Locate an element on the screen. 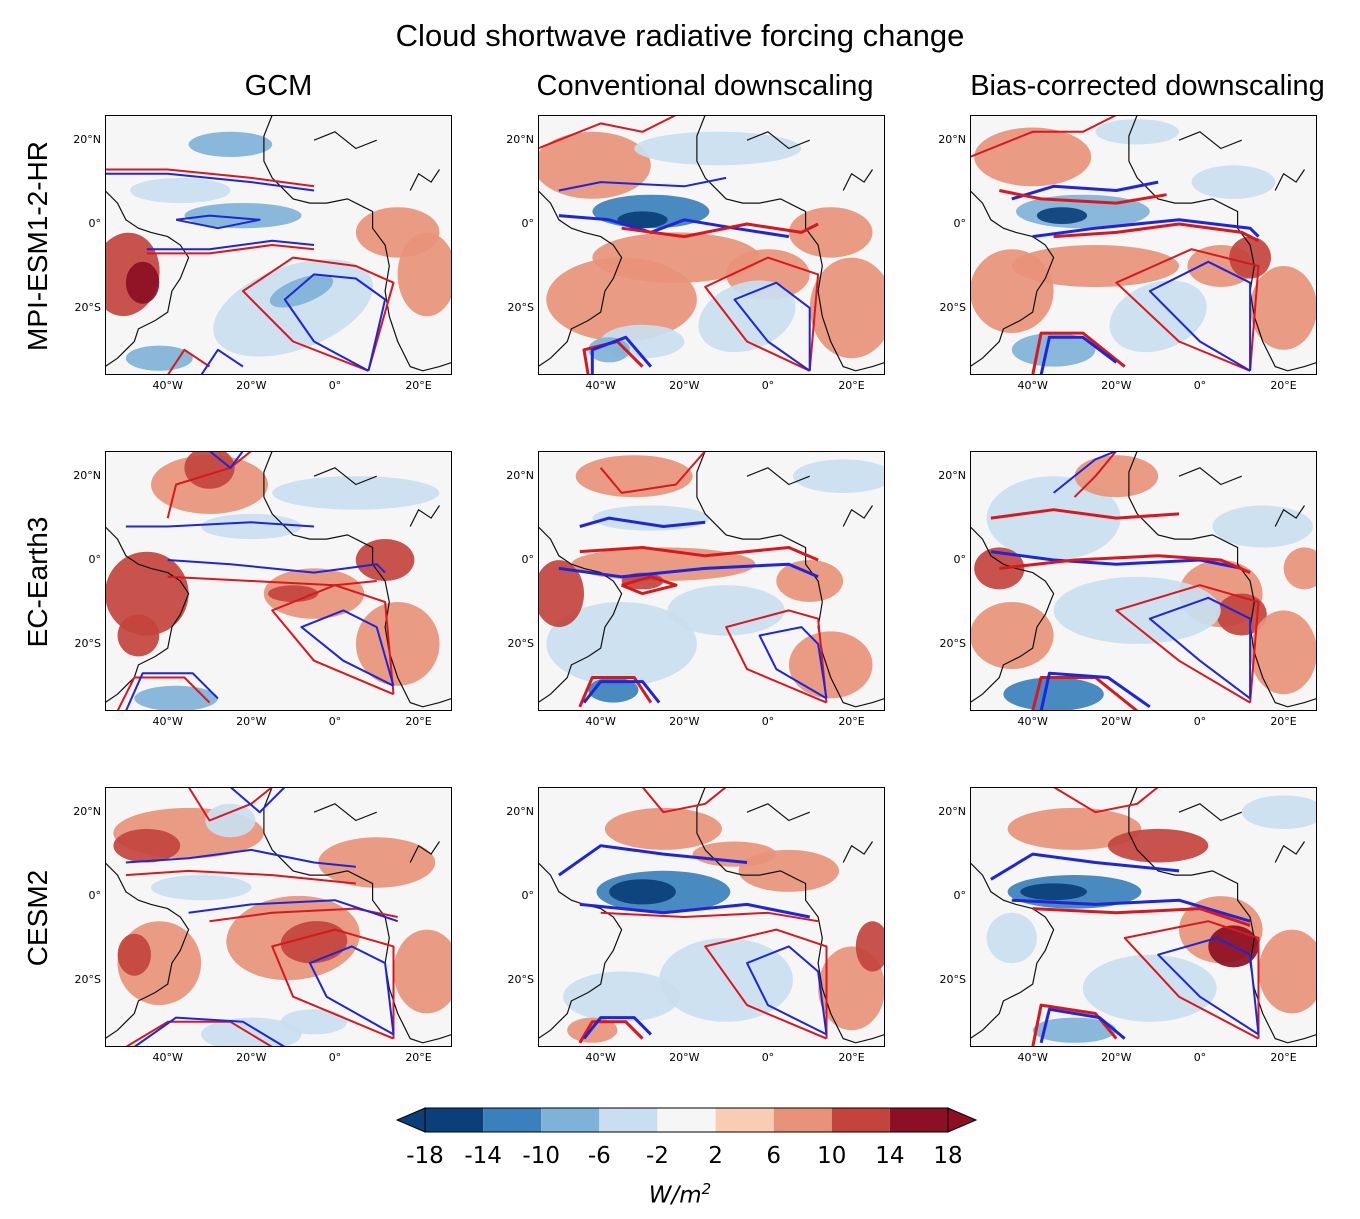 Image resolution: width=1360 pixels, height=1219 pixels. colorbar is located at coordinates (686, 1120).